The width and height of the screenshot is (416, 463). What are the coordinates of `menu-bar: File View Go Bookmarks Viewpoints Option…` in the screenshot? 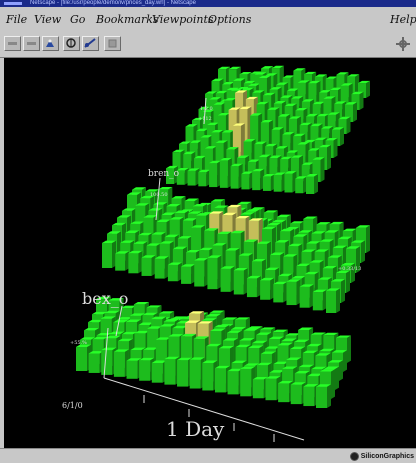 It's located at (208, 20).